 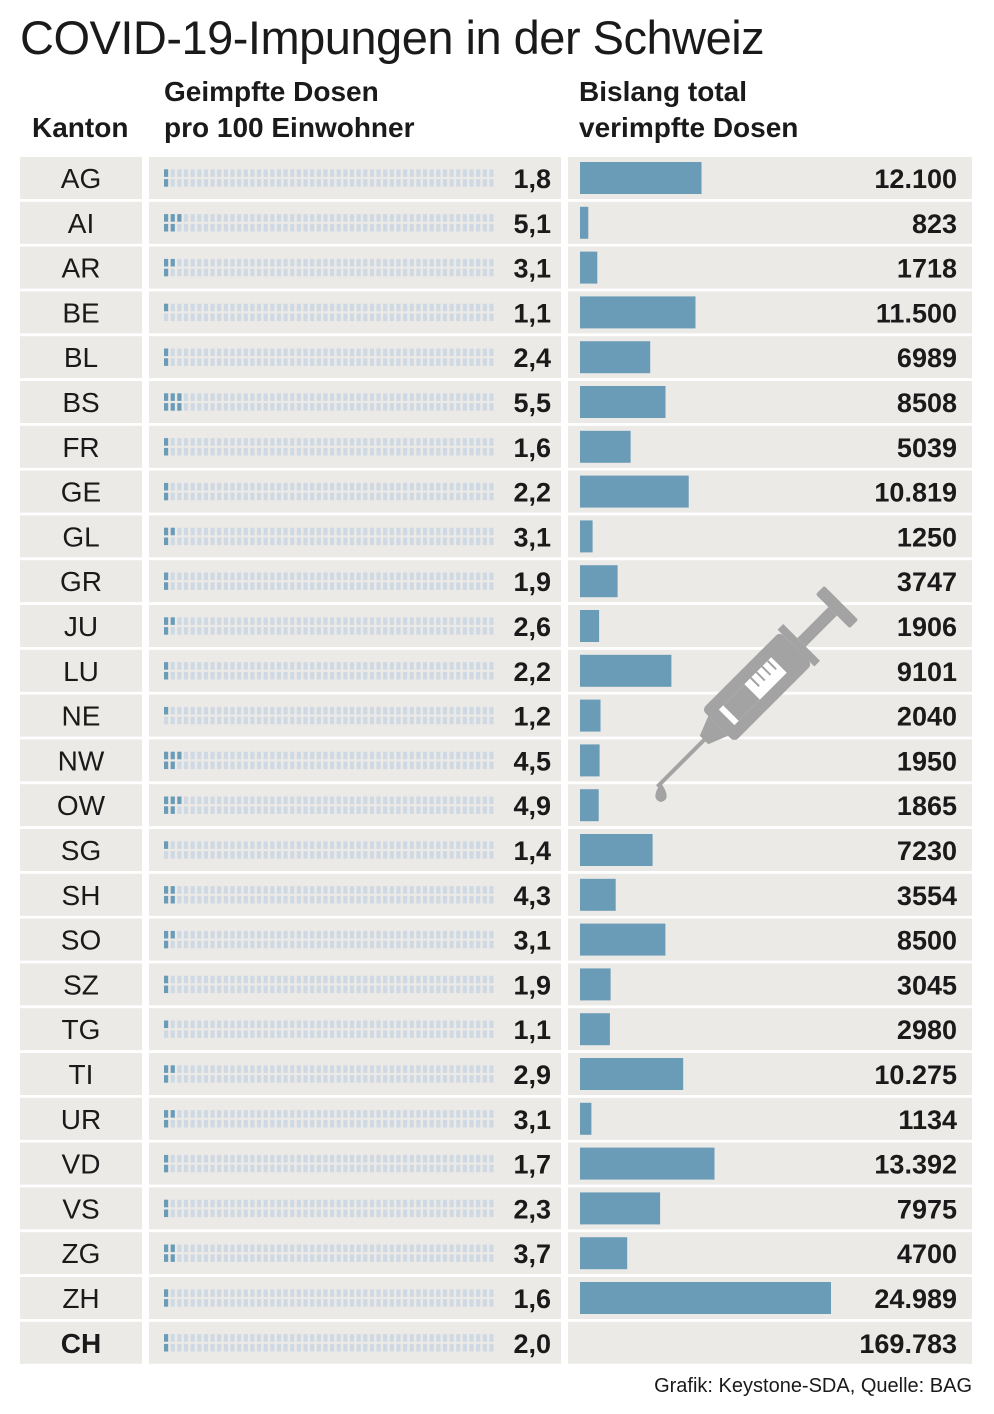 What do you see at coordinates (81, 939) in the screenshot?
I see `kanton-cell-bg` at bounding box center [81, 939].